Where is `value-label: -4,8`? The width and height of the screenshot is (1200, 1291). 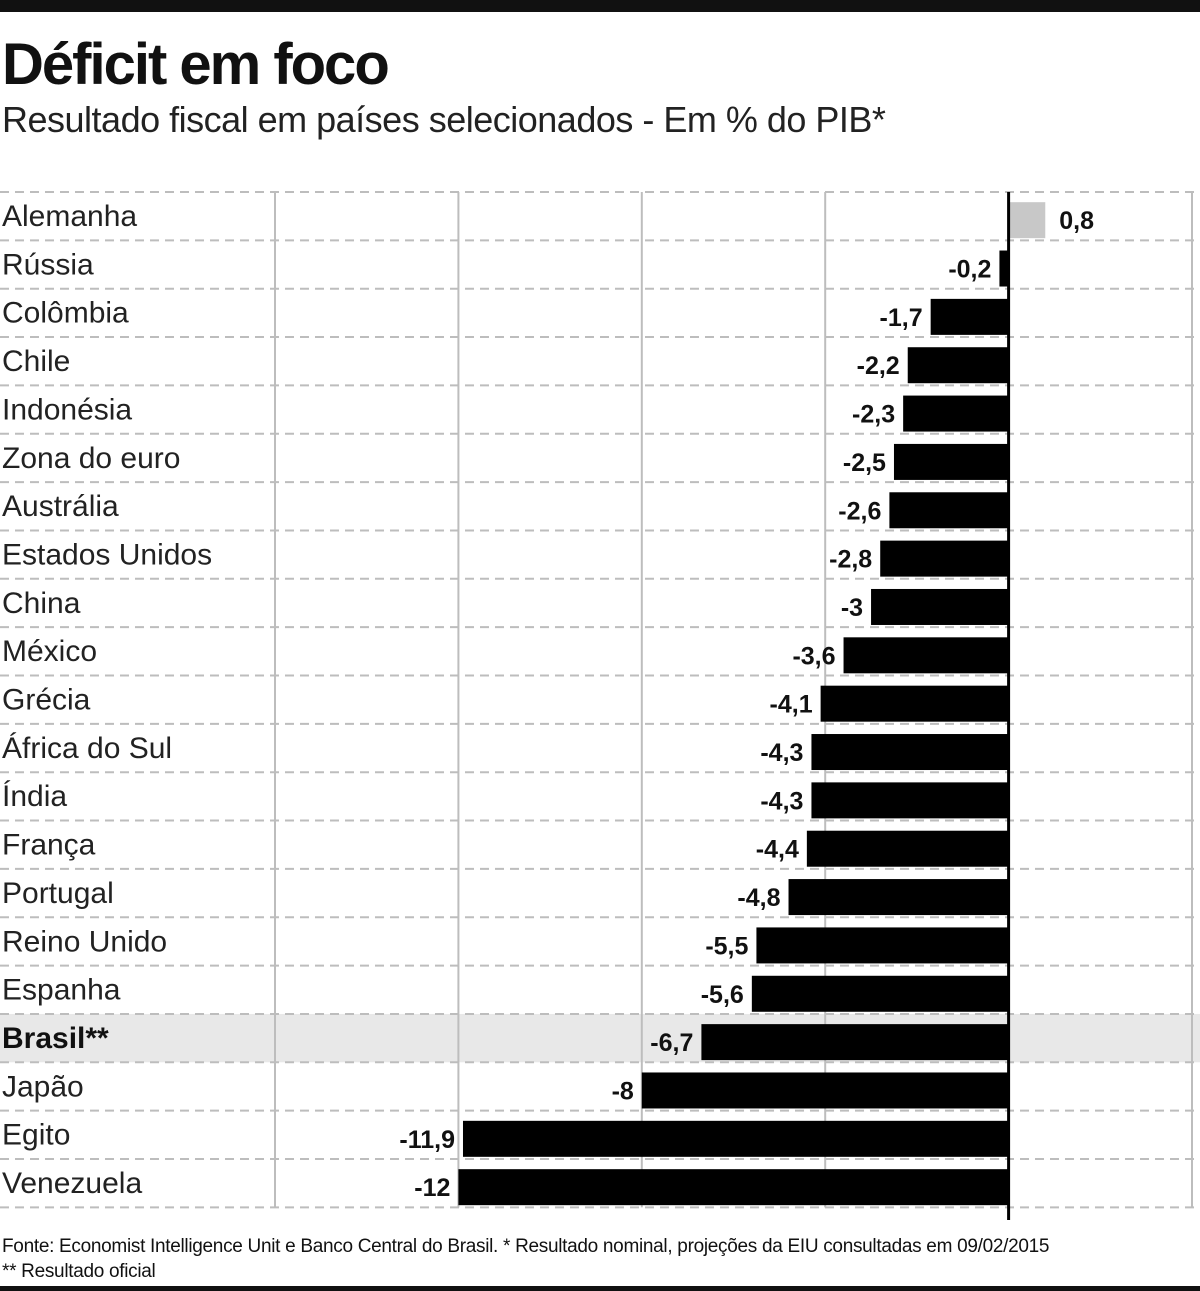 value-label: -4,8 is located at coordinates (758, 898).